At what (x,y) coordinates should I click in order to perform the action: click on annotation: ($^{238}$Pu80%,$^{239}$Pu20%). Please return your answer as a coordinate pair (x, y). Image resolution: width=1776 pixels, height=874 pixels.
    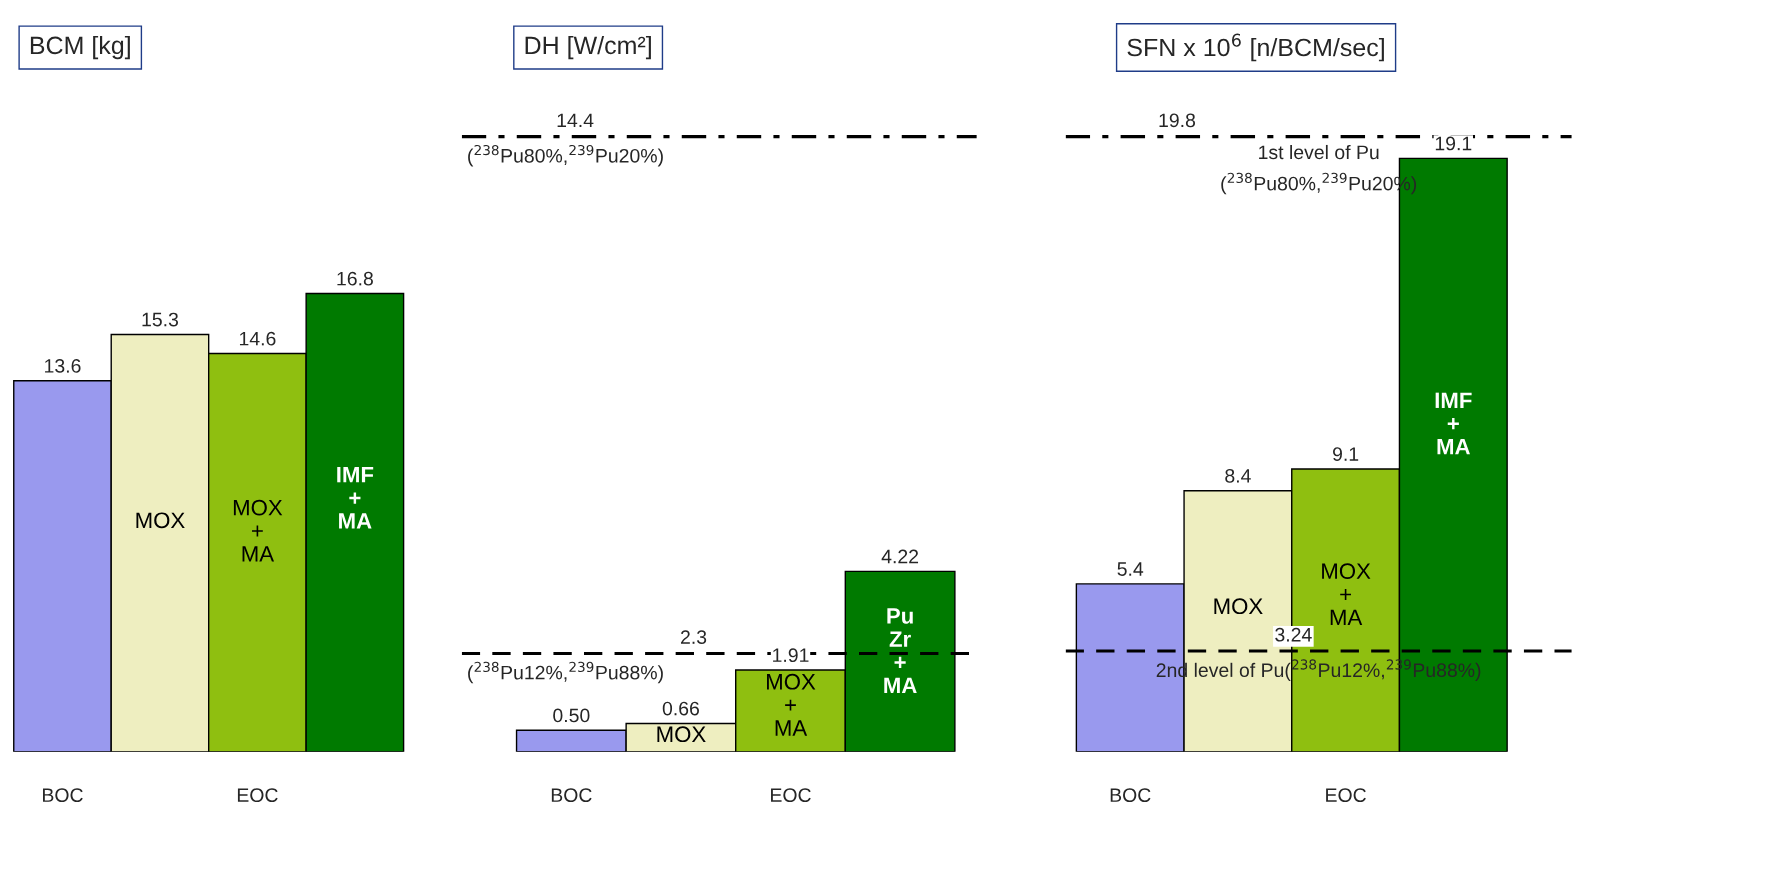
    Looking at the image, I should click on (565, 155).